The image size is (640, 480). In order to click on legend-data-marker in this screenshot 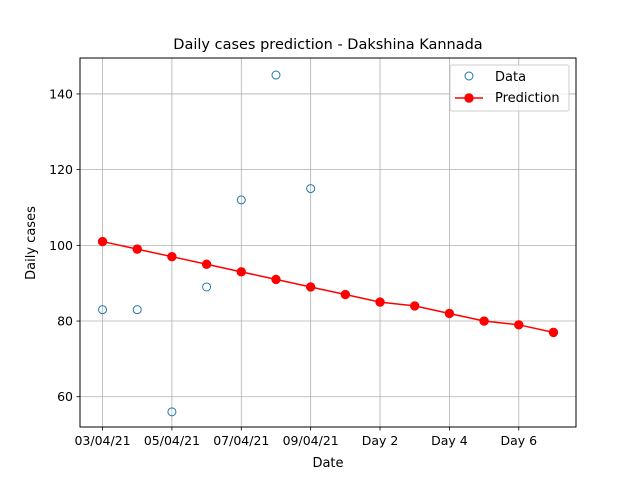, I will do `click(469, 76)`.